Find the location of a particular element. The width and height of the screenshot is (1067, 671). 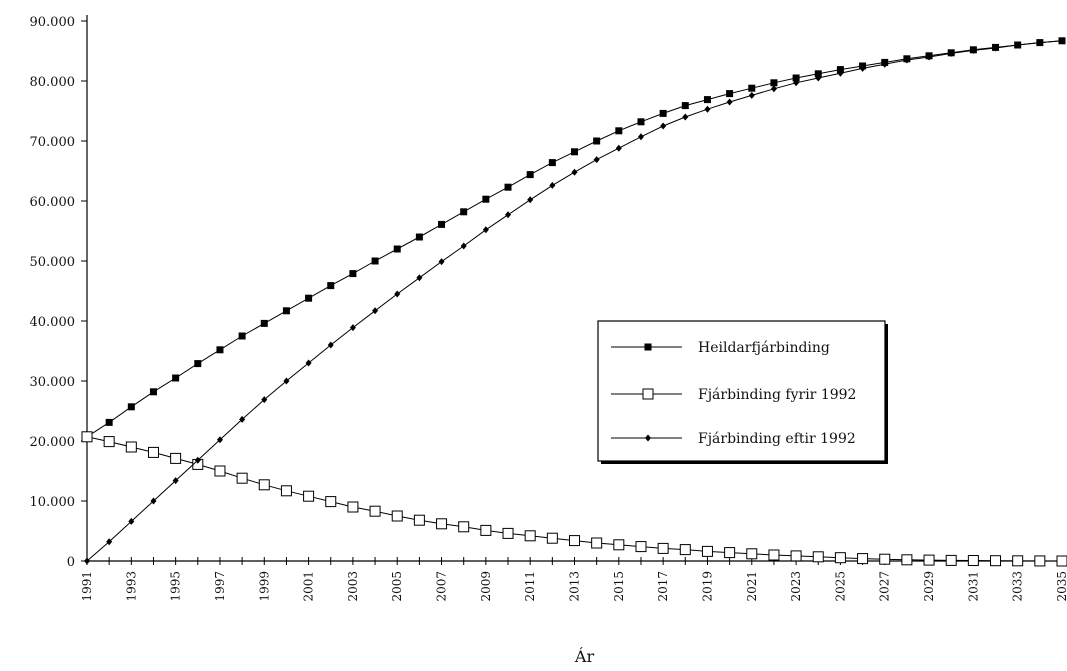

x-tick-label: 2007 is located at coordinates (442, 586).